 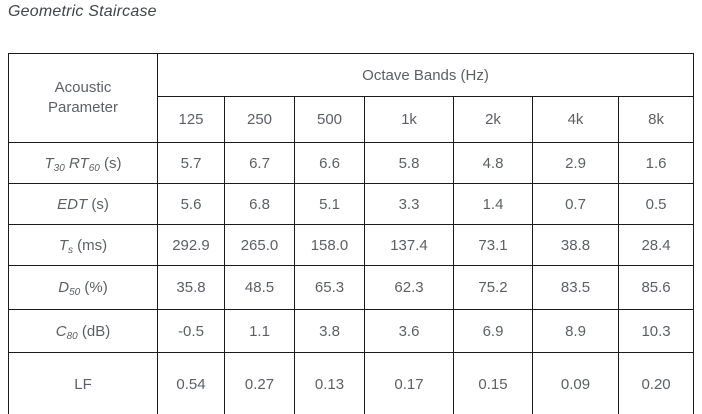 What do you see at coordinates (259, 383) in the screenshot?
I see `value-cell: 0.27` at bounding box center [259, 383].